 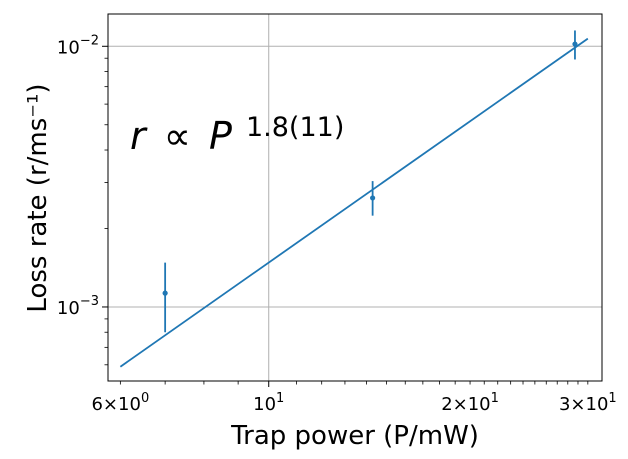 I want to click on x-tick-exponent: 0, so click(x=145, y=398).